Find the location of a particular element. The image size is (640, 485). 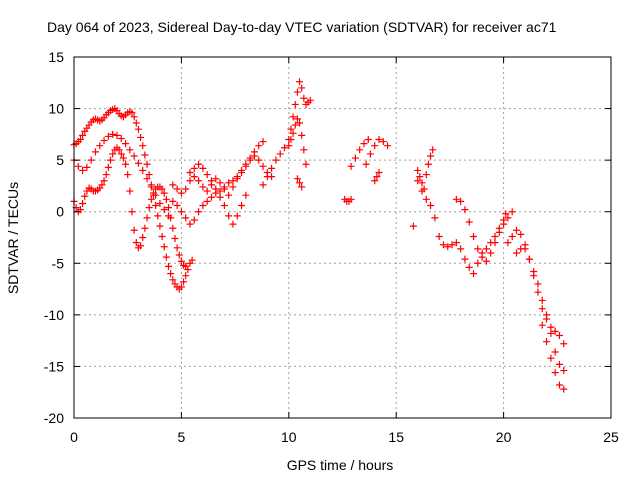

x-tick-label: 25 is located at coordinates (611, 437).